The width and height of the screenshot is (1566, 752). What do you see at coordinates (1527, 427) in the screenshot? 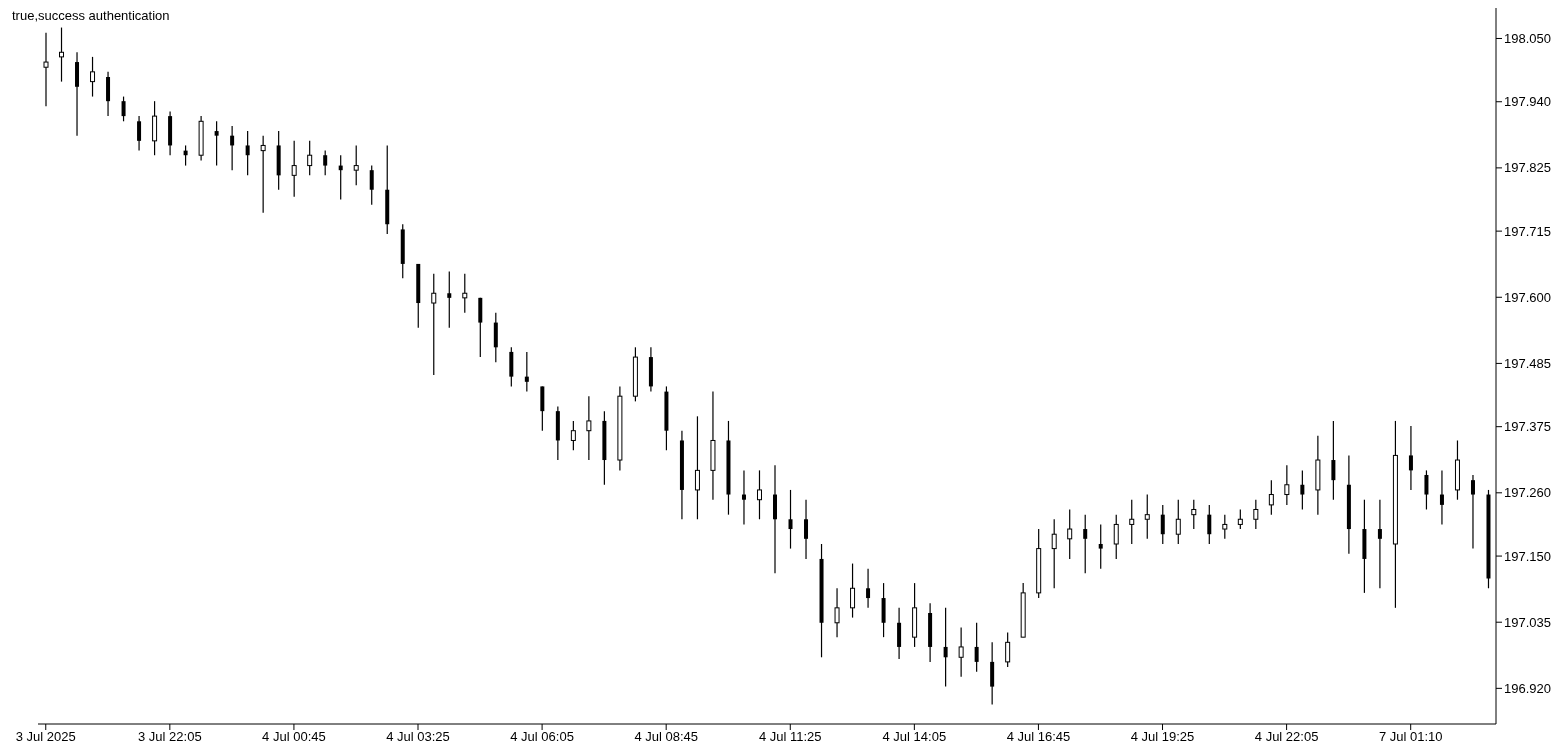
I see `y-tick-label: 197.375` at bounding box center [1527, 427].